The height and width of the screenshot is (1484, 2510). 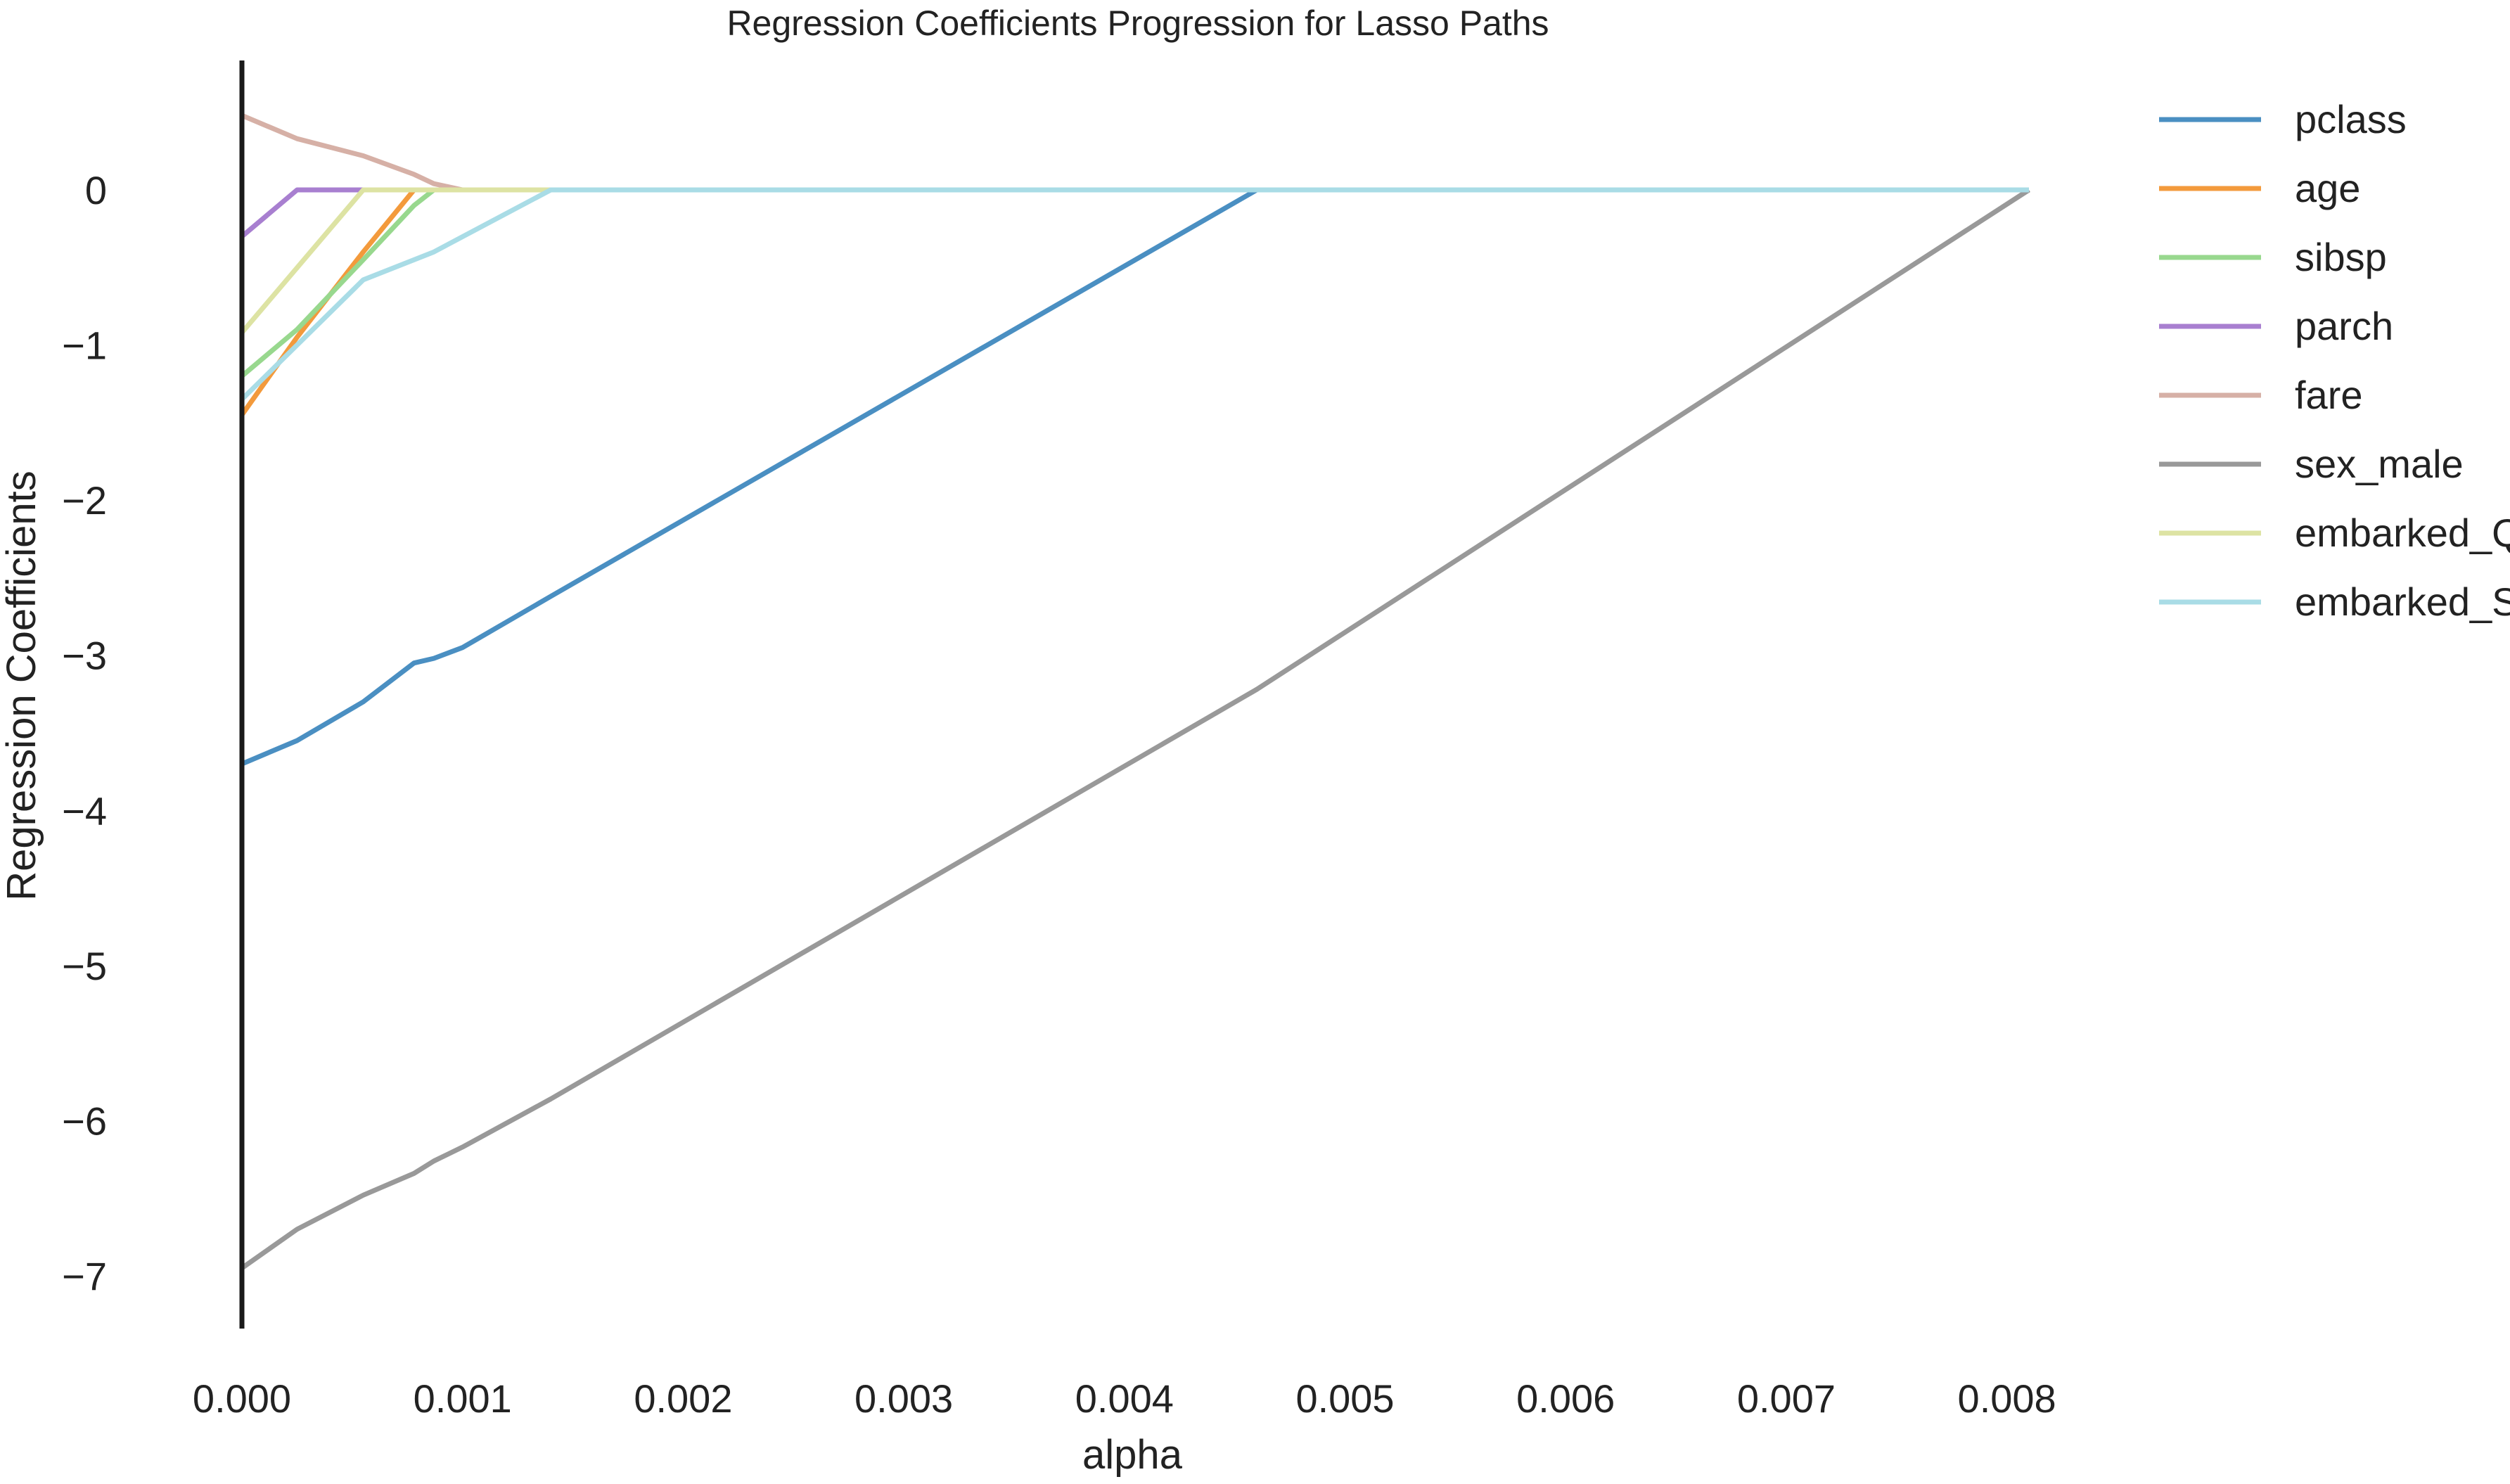 I want to click on legend-label: sibsp, so click(x=2341, y=257).